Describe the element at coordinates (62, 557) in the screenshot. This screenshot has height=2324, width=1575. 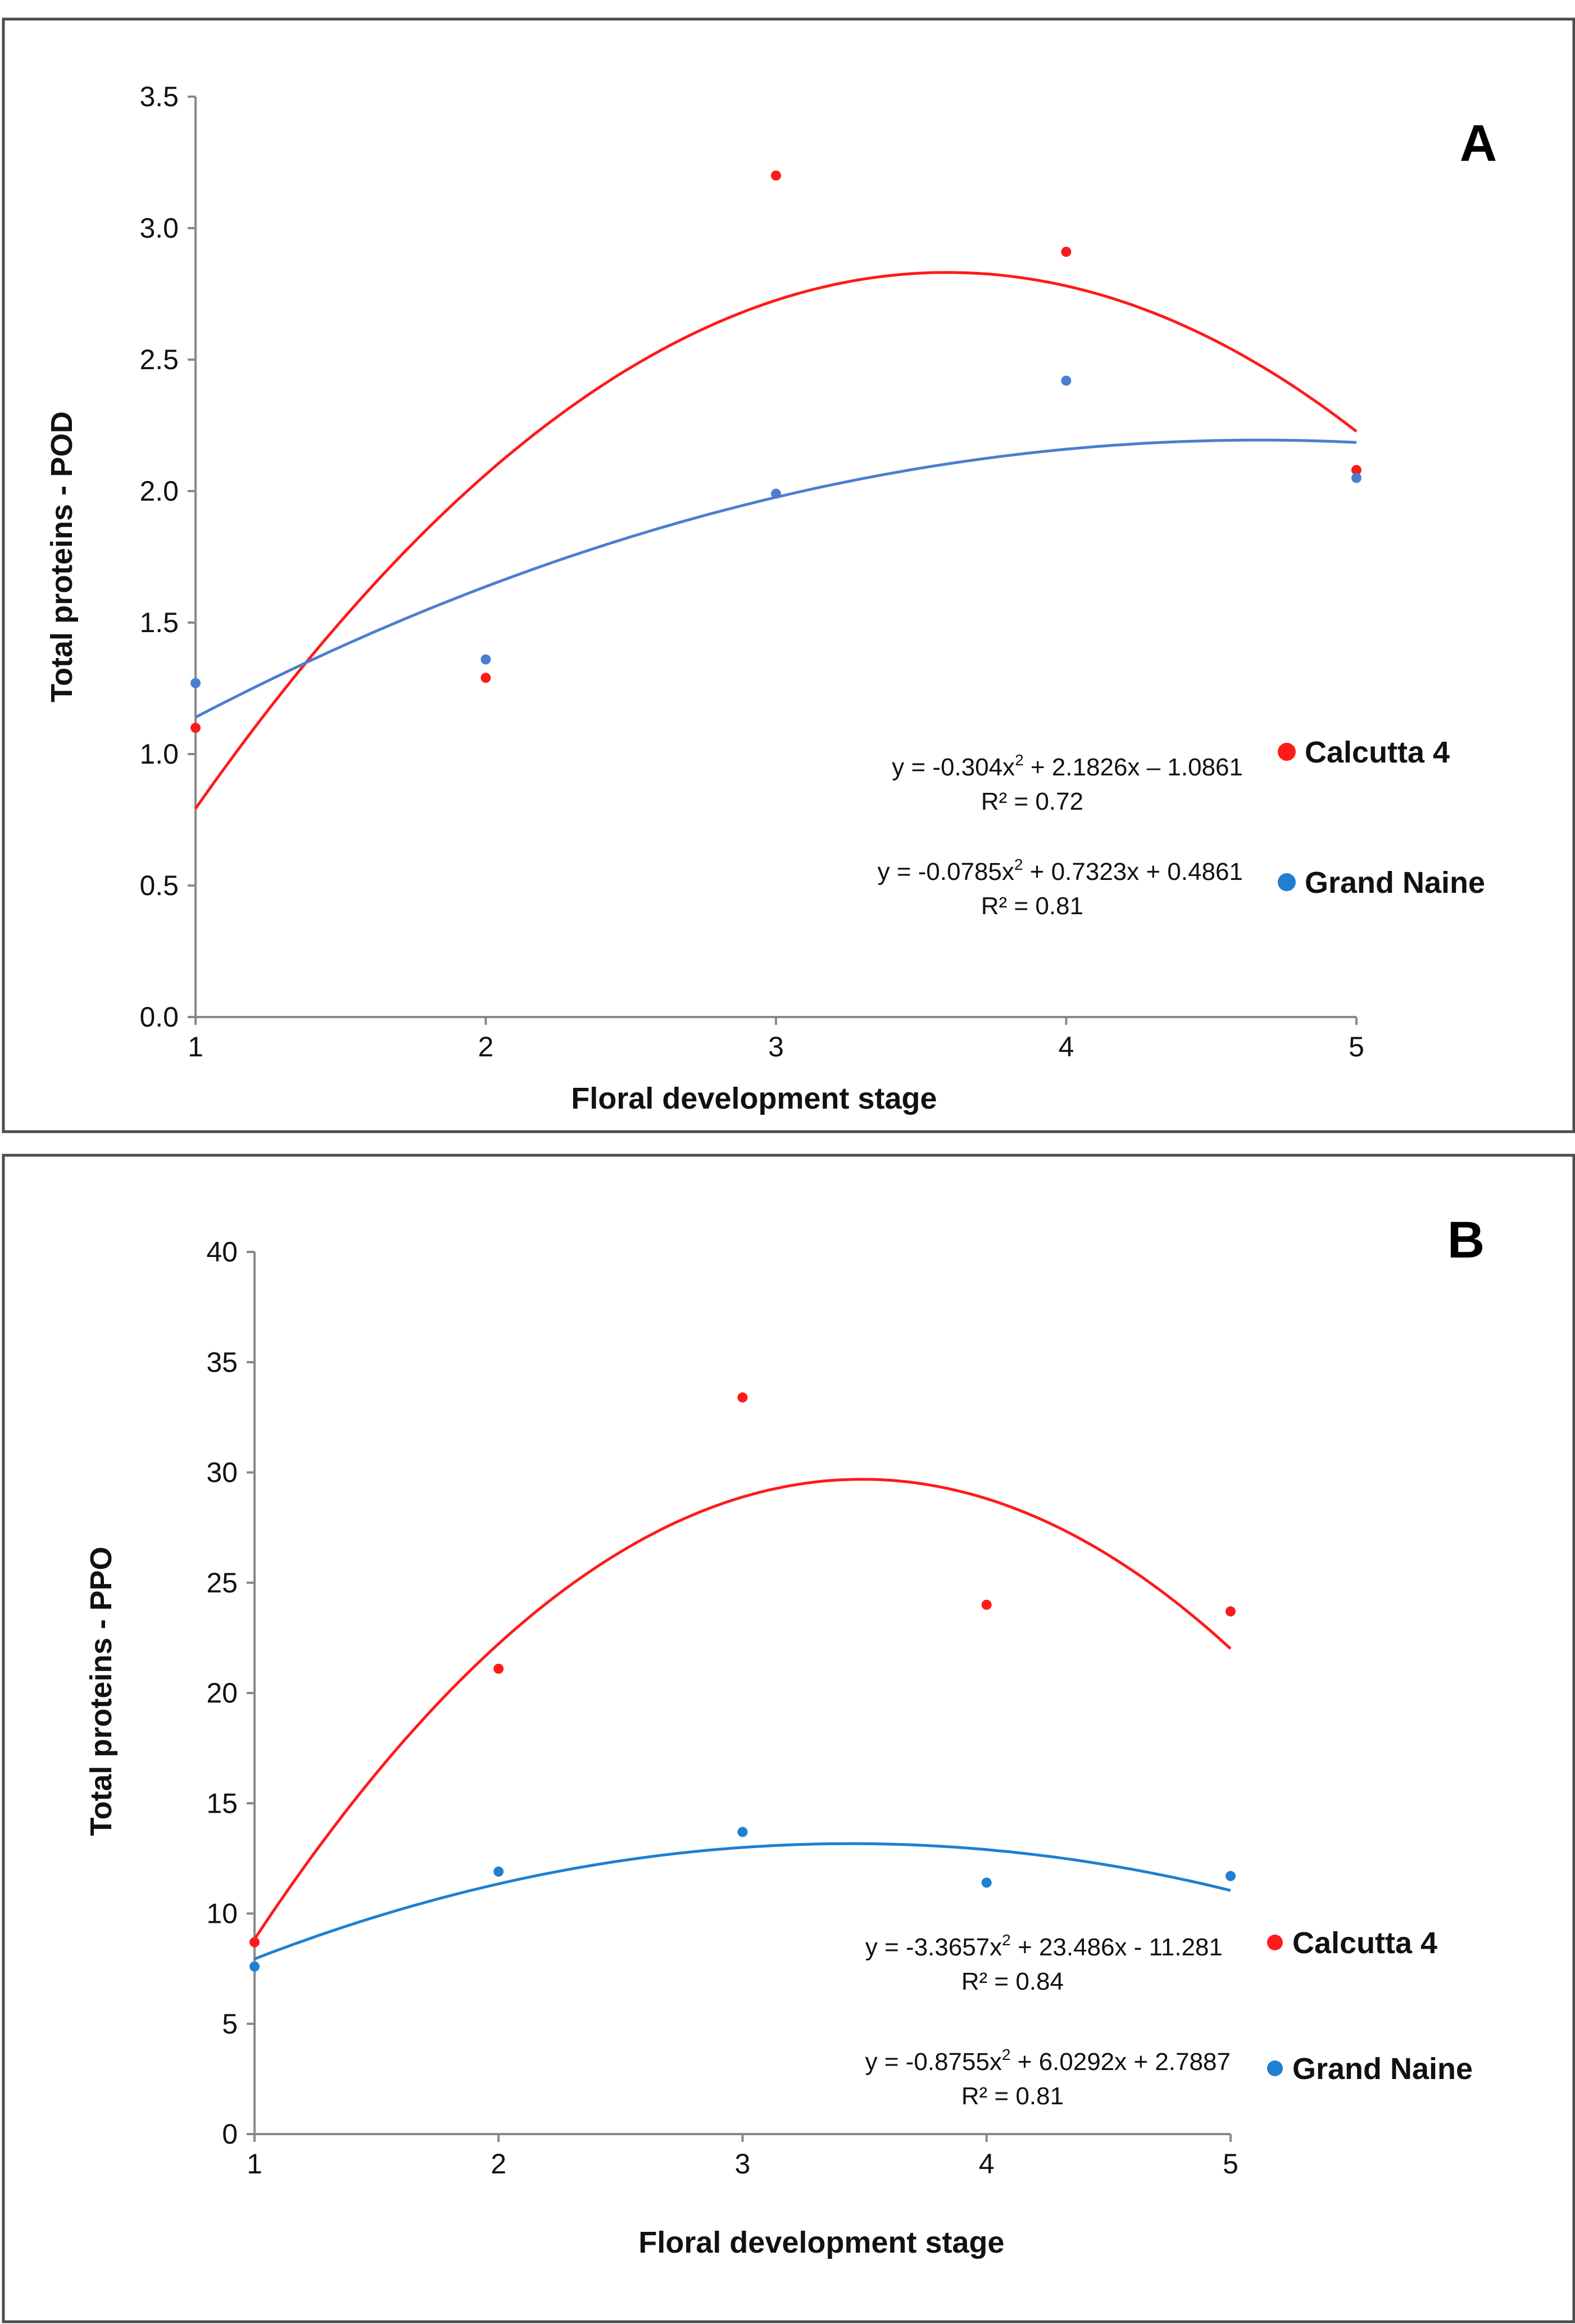
I see `panel-a-y-axis-title: Total proteins - POD` at that location.